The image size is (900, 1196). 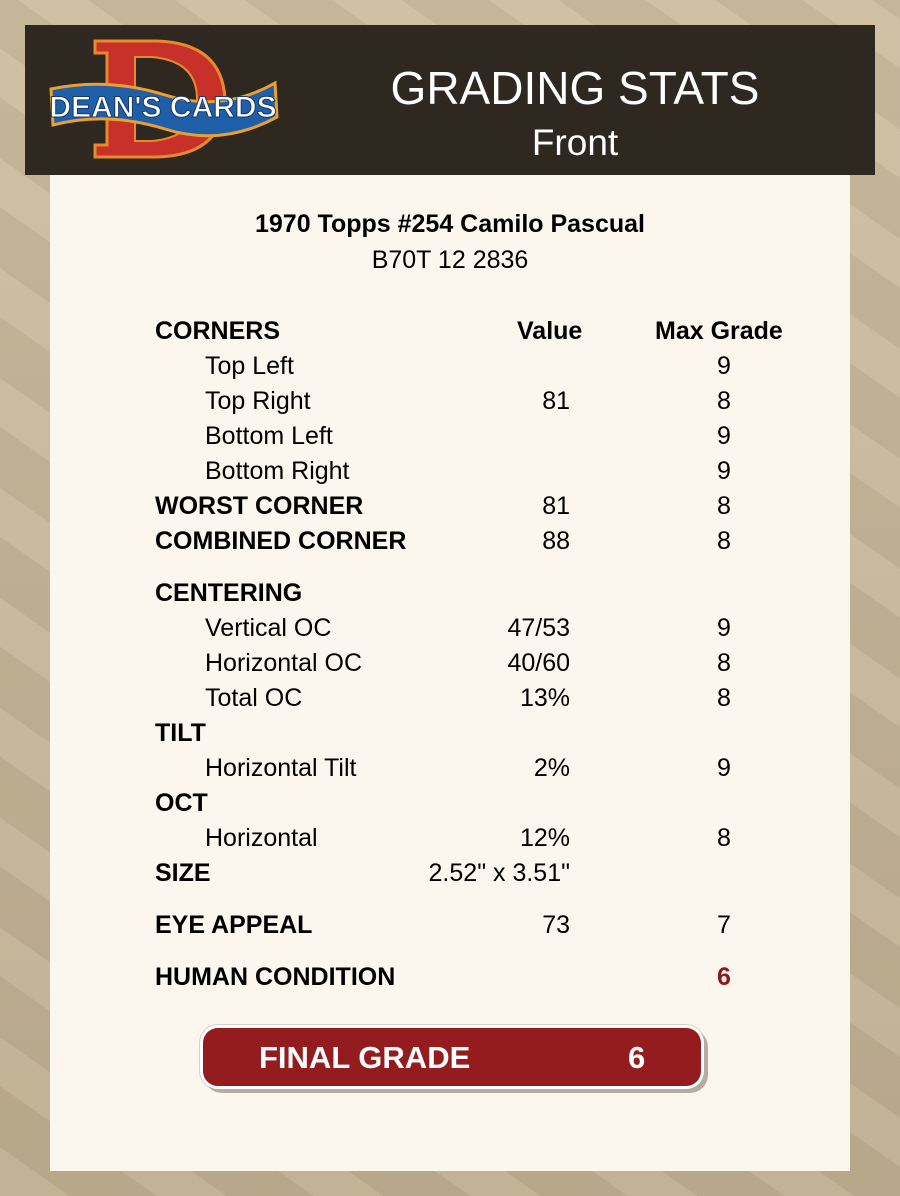 I want to click on human-condition-grade: 6, so click(x=724, y=977).